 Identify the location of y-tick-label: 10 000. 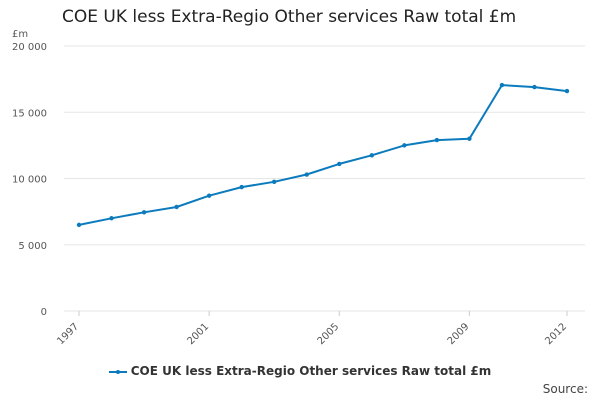
(29, 180).